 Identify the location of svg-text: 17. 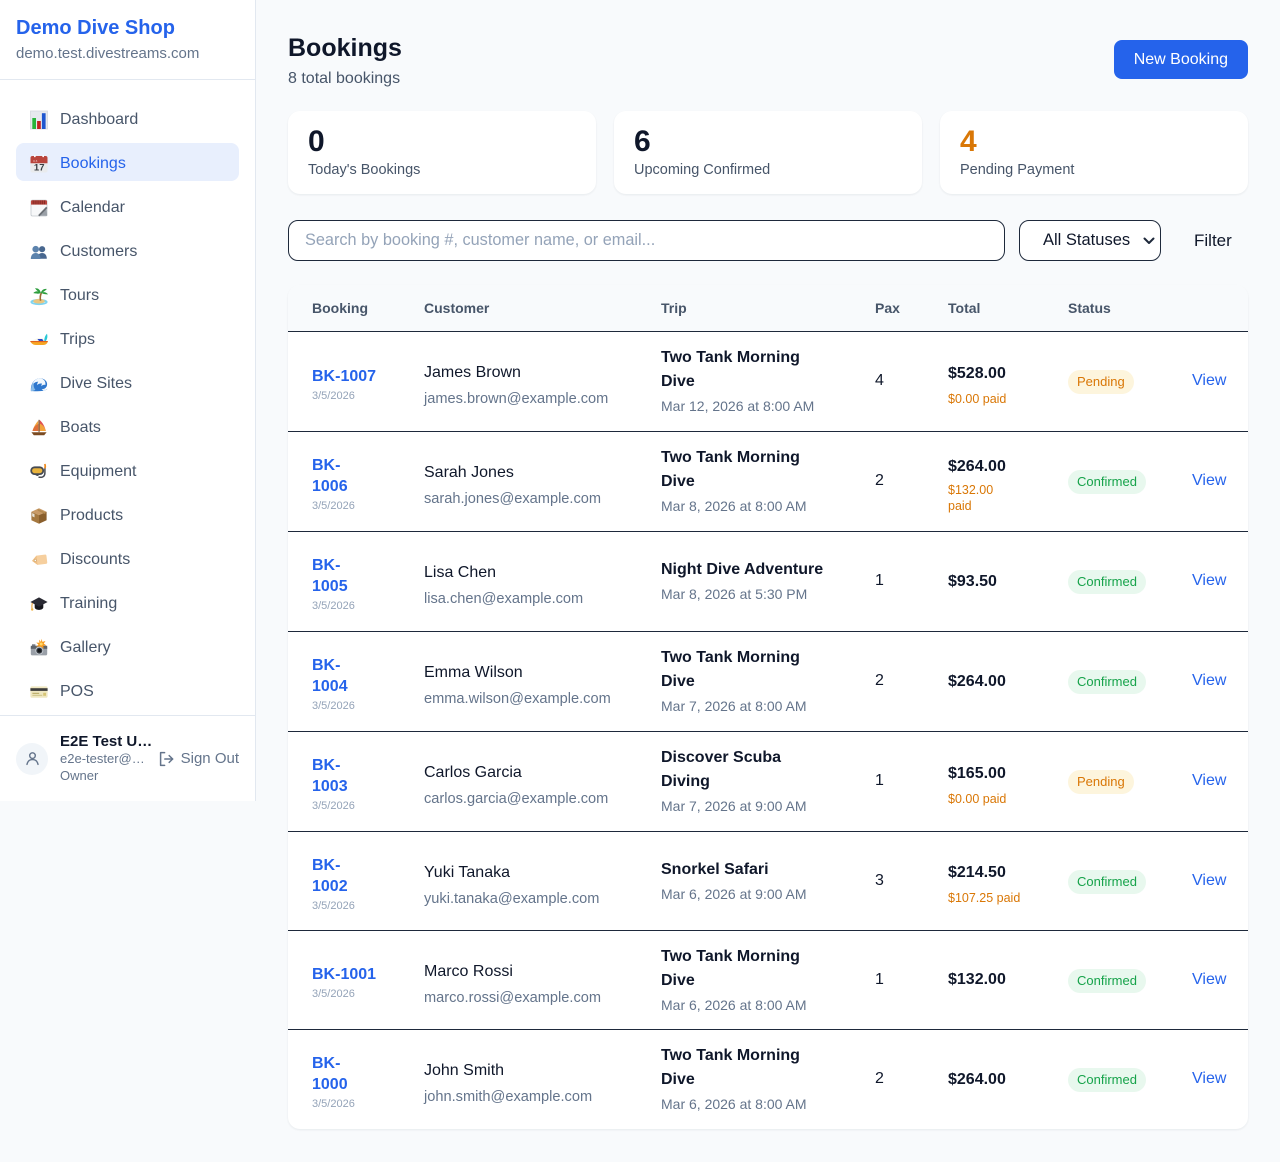
(39, 167).